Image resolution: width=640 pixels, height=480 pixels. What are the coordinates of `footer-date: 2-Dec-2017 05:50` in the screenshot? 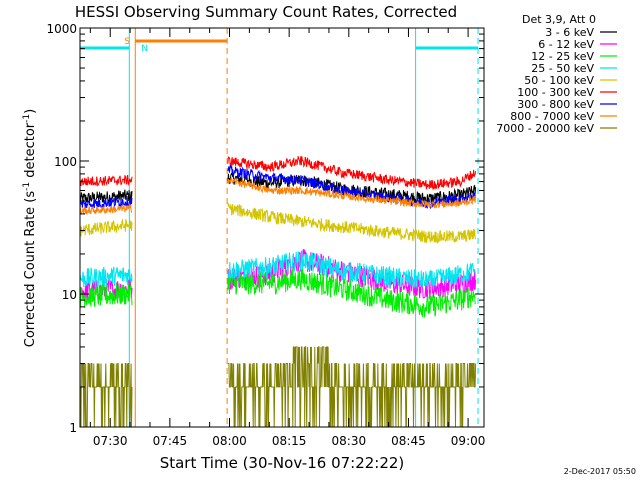 It's located at (600, 471).